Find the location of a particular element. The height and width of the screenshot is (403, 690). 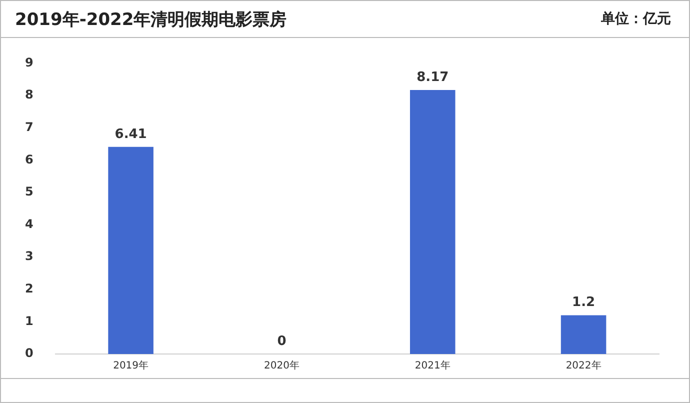

y-tick-label: 6 is located at coordinates (29, 159).